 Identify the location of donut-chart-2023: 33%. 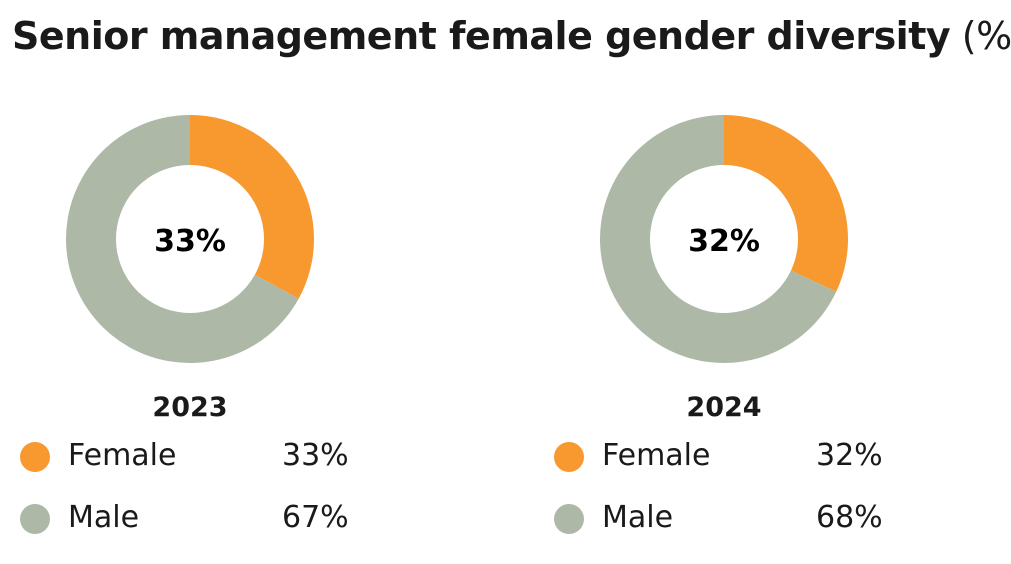
(190, 238).